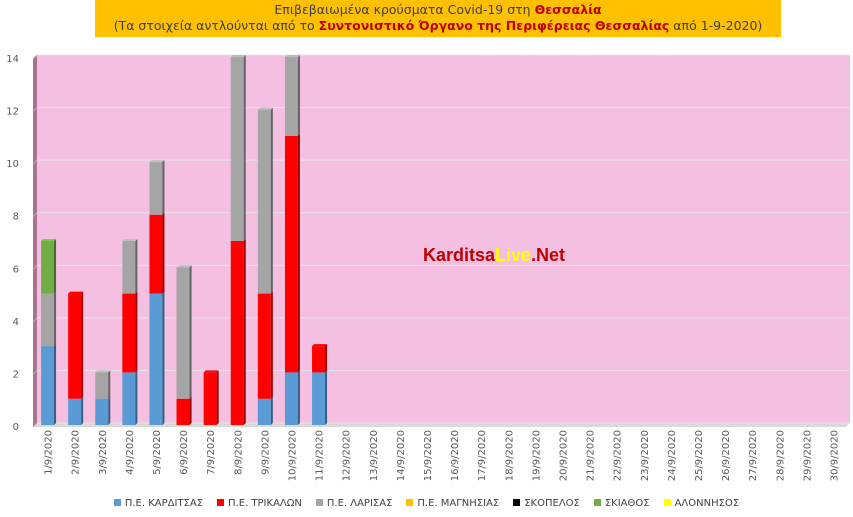  What do you see at coordinates (292, 455) in the screenshot?
I see `x-tick-label: 10/9/2020` at bounding box center [292, 455].